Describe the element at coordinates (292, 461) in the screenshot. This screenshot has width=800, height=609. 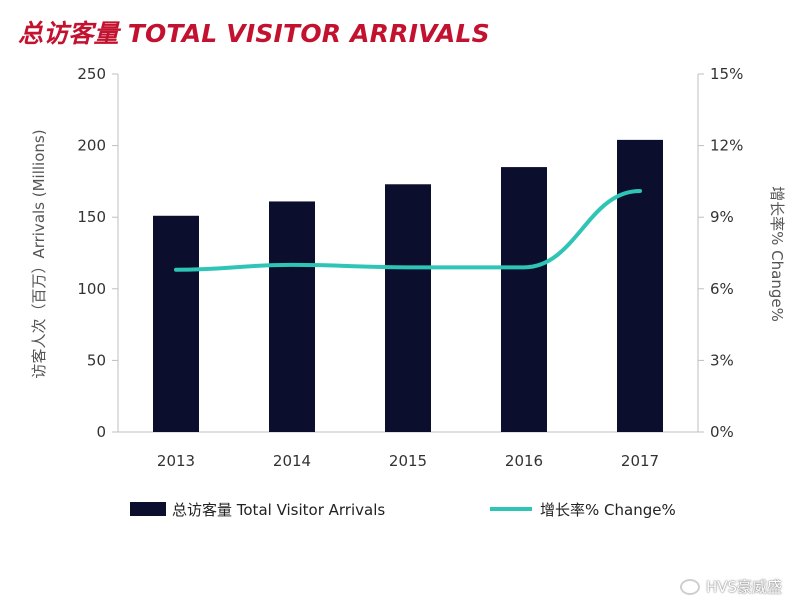
I see `x-tick-label: 2014` at that location.